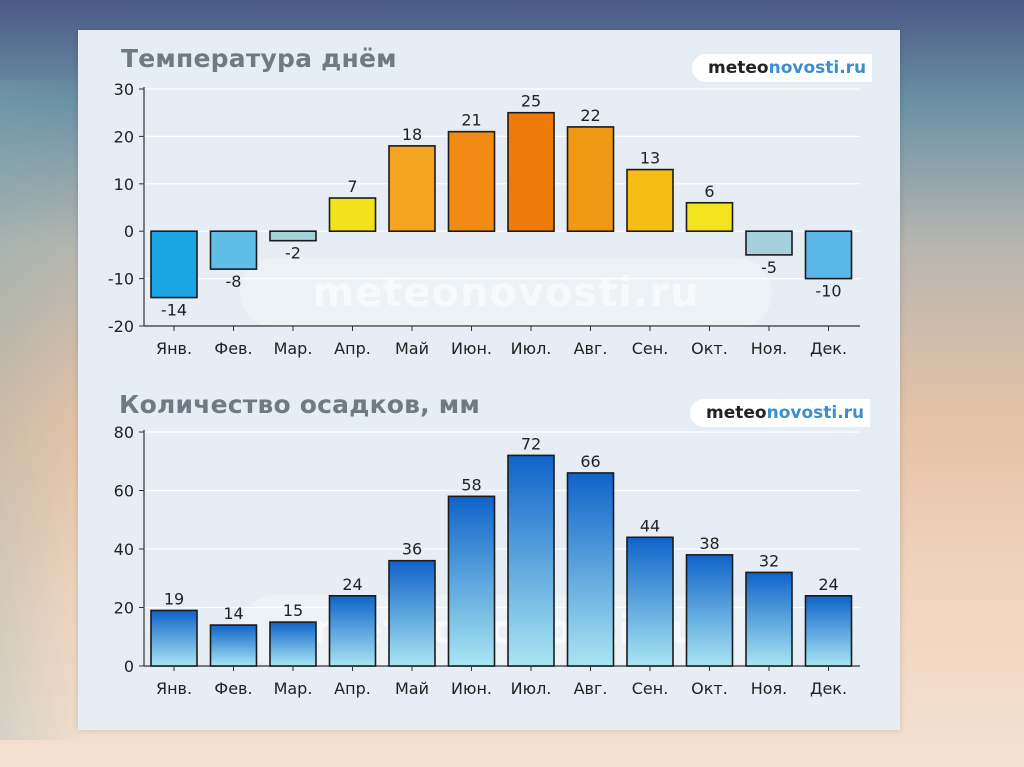 This screenshot has height=767, width=1024. What do you see at coordinates (769, 560) in the screenshot?
I see `rain-data-label: 32` at bounding box center [769, 560].